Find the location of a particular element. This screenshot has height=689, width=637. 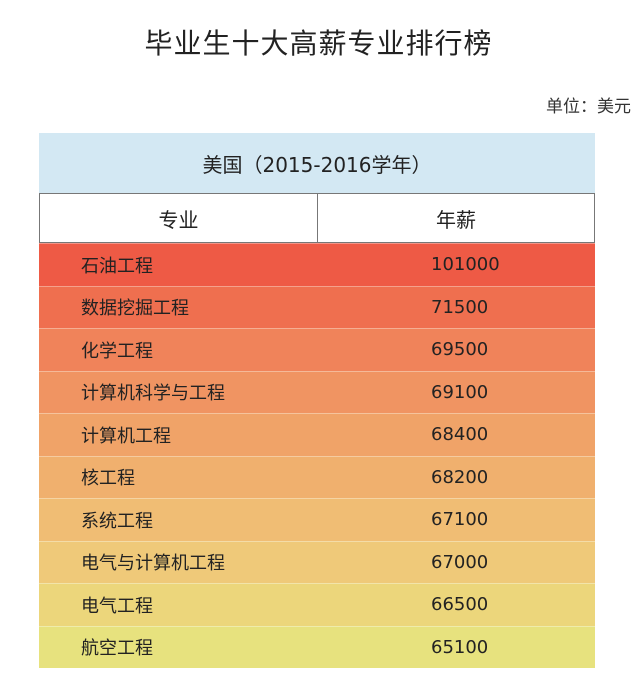

table-header: 专业 年薪 is located at coordinates (317, 218).